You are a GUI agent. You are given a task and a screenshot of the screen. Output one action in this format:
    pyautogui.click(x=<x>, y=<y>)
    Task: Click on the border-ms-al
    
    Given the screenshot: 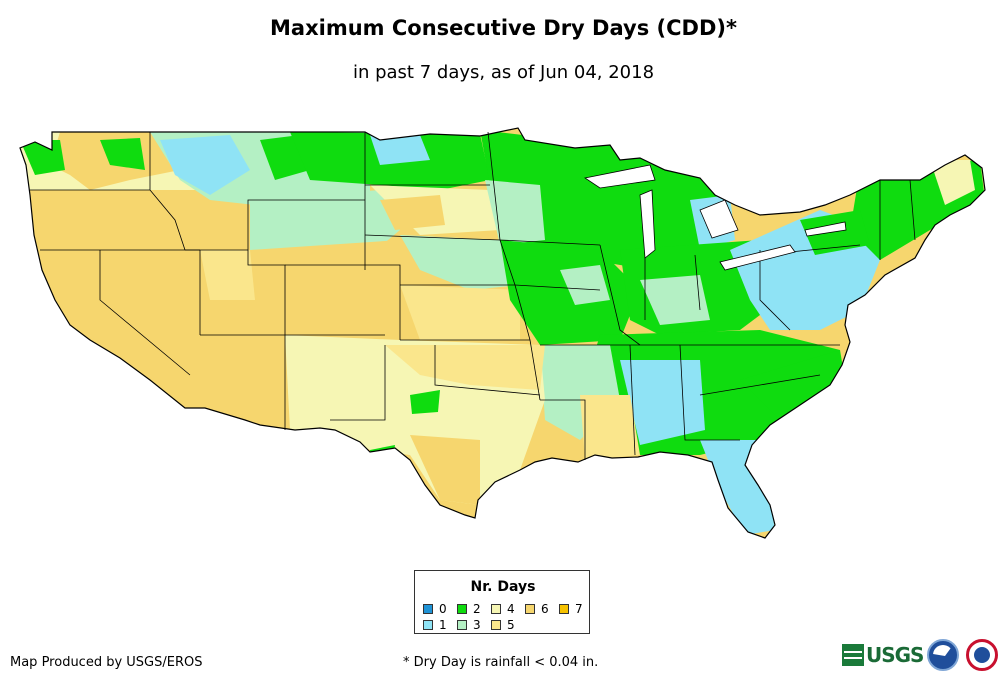 What is the action you would take?
    pyautogui.click(x=632, y=400)
    